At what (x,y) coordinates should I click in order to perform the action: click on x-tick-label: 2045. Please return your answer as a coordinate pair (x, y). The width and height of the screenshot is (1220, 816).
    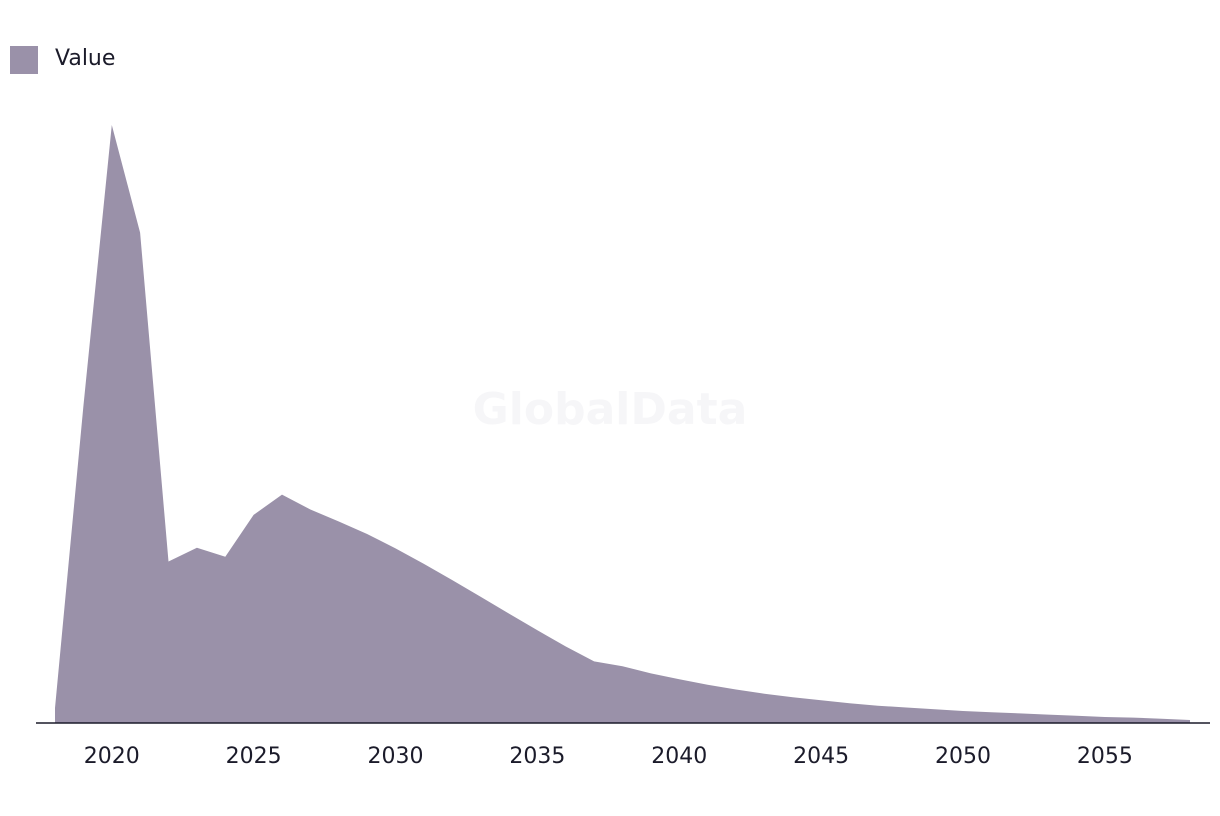
    Looking at the image, I should click on (821, 756).